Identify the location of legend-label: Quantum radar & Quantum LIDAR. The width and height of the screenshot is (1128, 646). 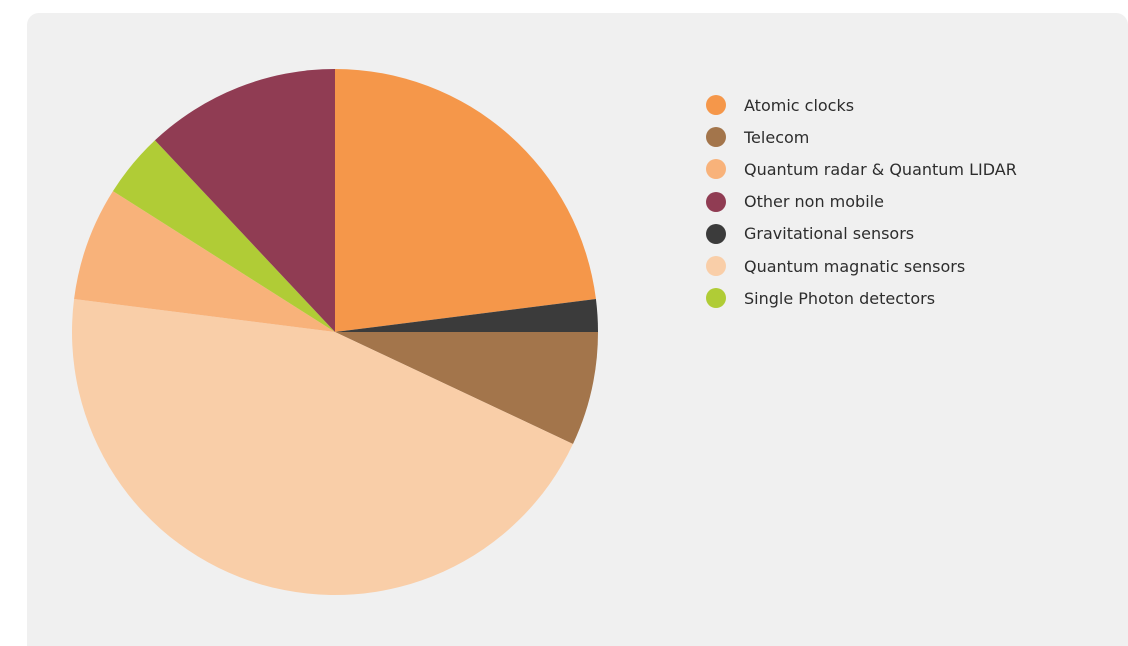
(880, 169).